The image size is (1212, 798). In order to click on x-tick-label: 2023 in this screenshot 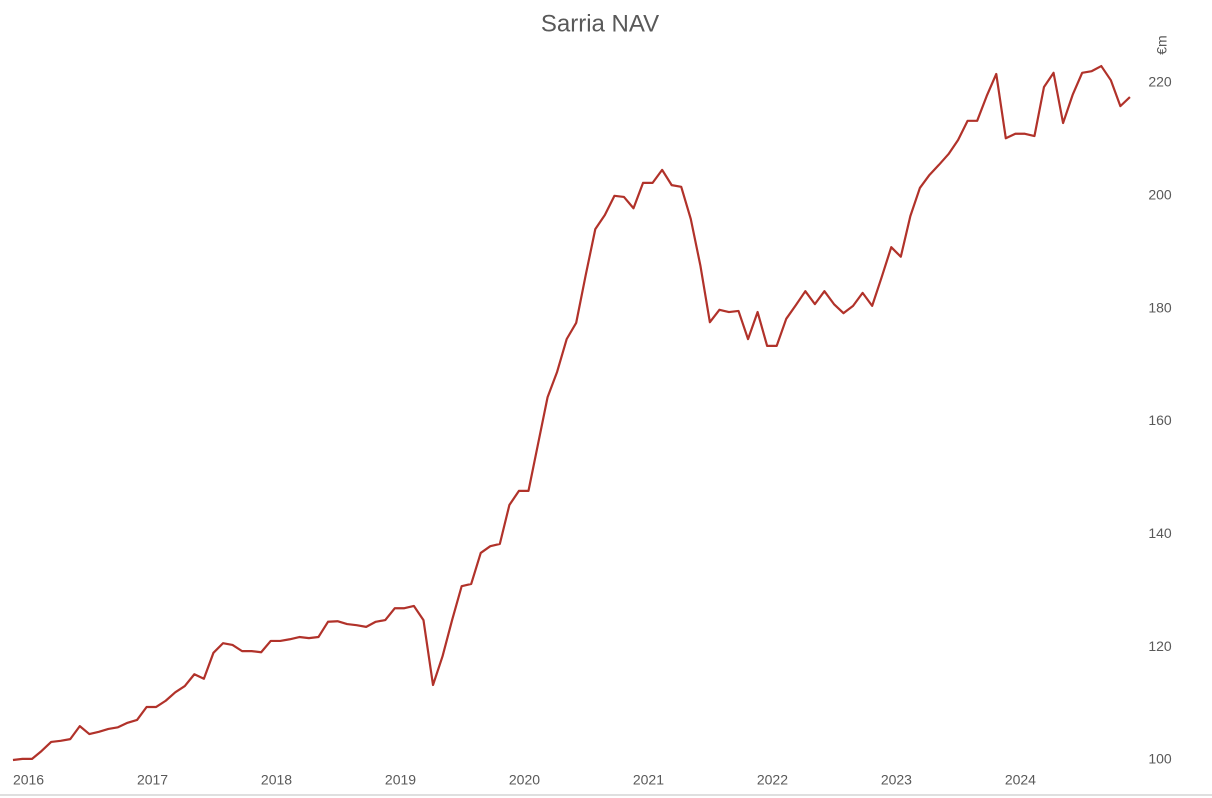, I will do `click(896, 780)`.